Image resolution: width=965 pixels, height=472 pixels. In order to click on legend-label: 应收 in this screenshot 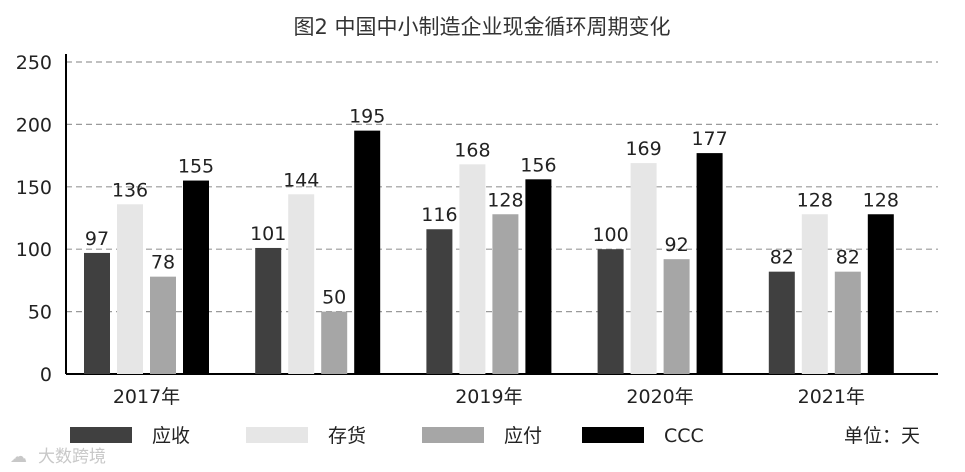, I will do `click(171, 436)`.